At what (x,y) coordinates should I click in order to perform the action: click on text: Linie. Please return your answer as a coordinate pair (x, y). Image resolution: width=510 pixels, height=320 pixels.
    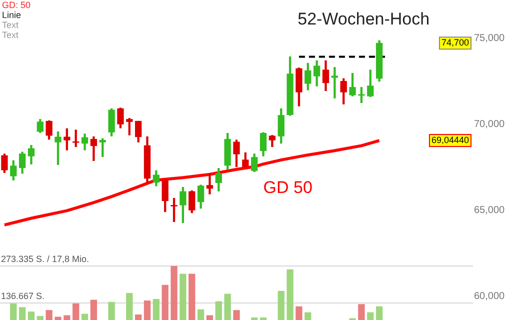
    Looking at the image, I should click on (12, 15).